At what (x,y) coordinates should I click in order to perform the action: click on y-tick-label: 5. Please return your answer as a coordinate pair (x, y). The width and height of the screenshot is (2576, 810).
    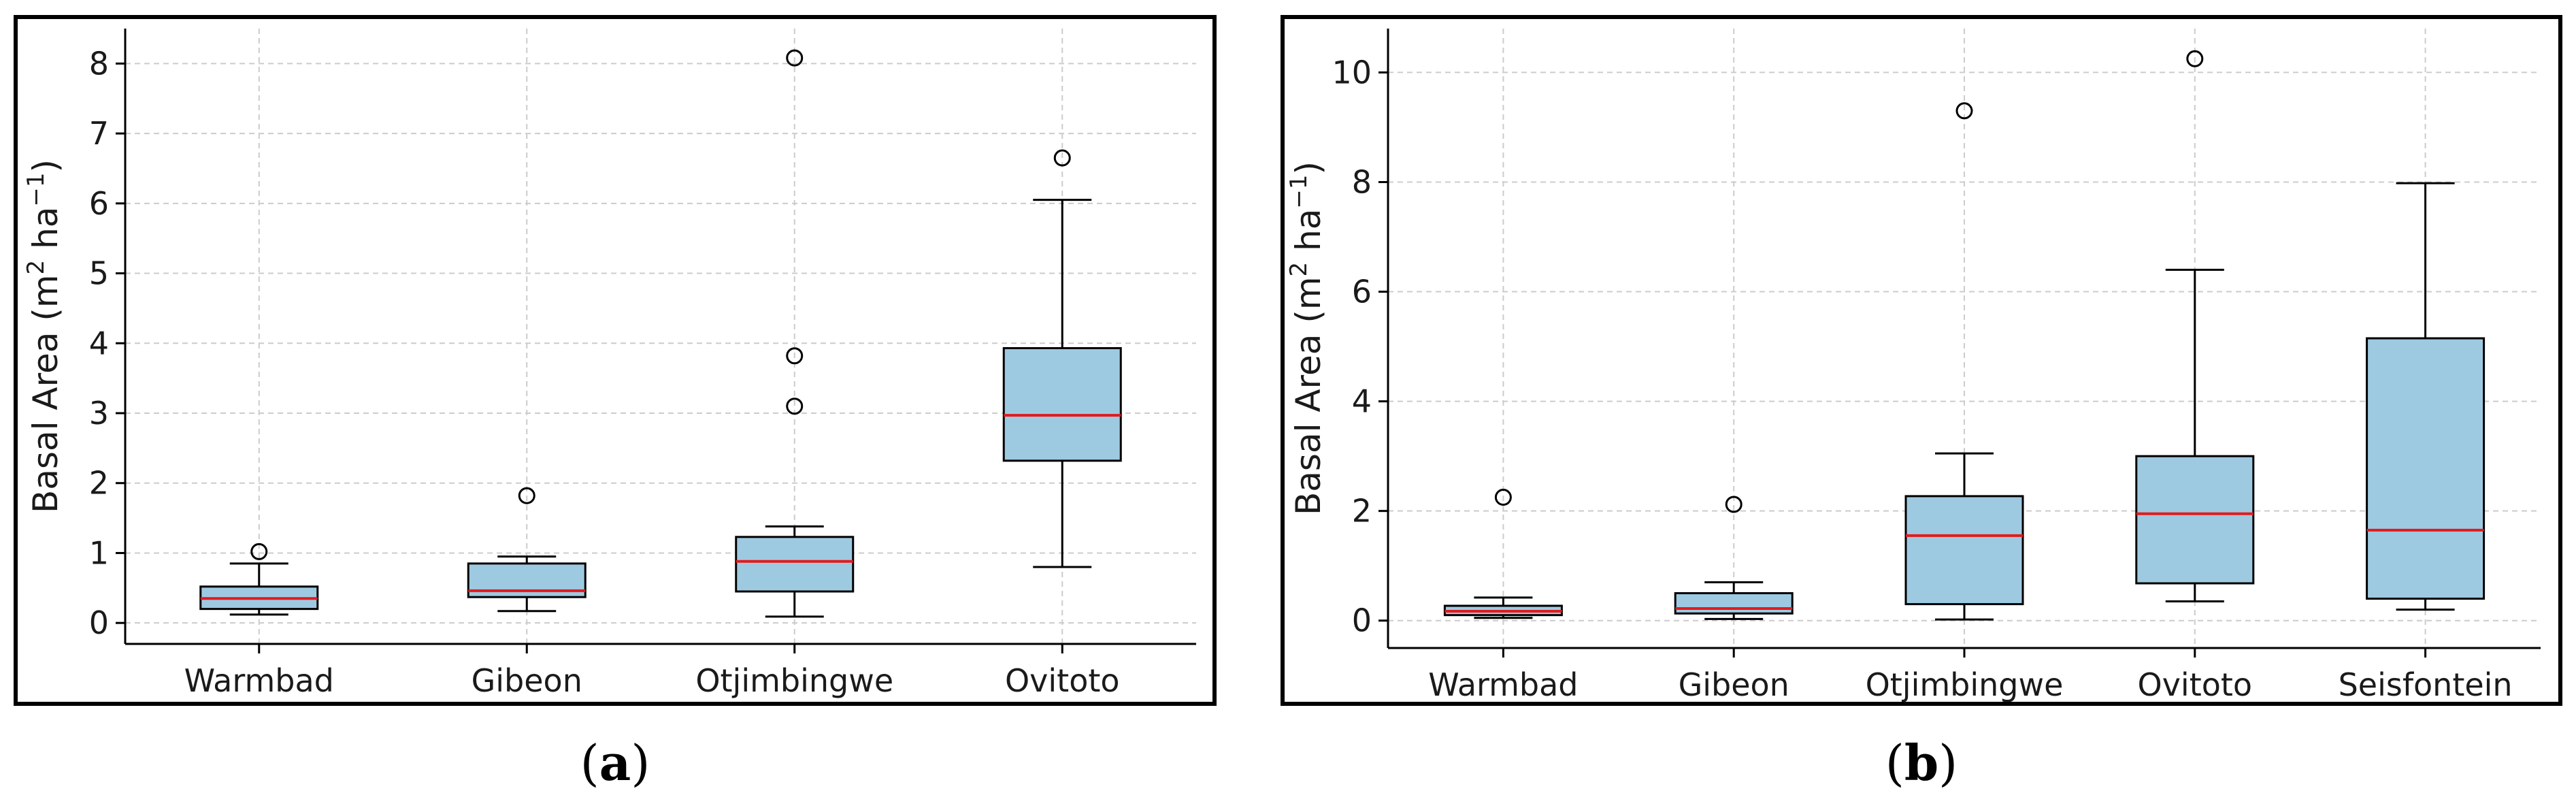
    Looking at the image, I should click on (99, 273).